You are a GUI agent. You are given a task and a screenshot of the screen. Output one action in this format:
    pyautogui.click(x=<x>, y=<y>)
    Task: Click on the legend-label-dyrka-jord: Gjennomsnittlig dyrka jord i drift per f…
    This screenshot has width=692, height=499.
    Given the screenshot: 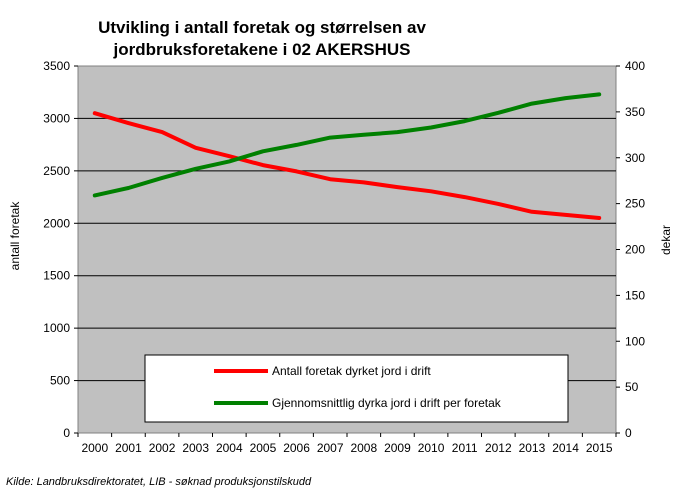 What is the action you would take?
    pyautogui.click(x=387, y=403)
    